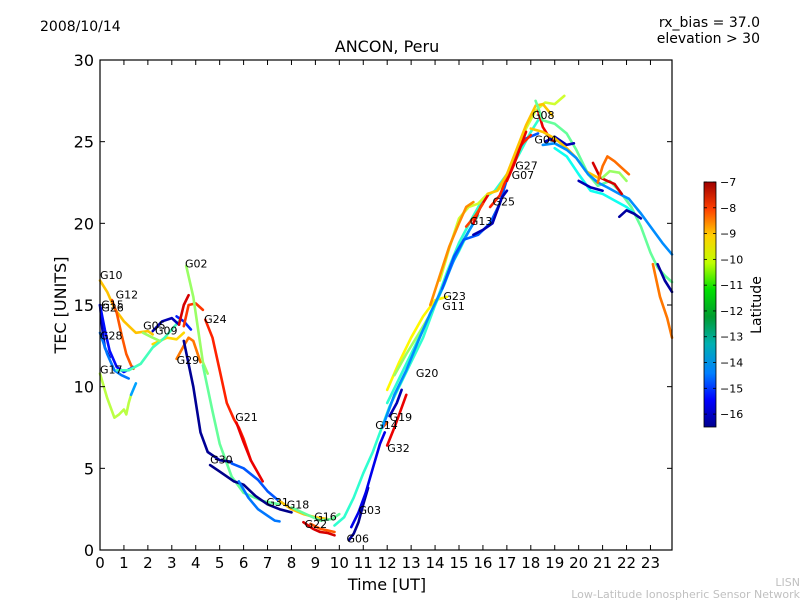 Image resolution: width=800 pixels, height=600 pixels. Describe the element at coordinates (650, 563) in the screenshot. I see `x-tick-label: 23` at that location.